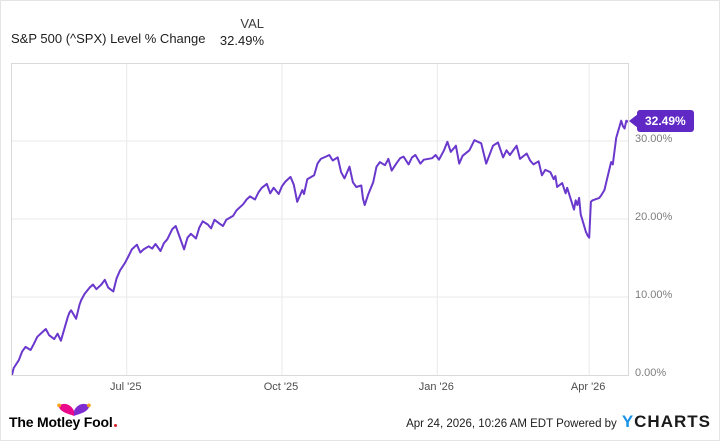  What do you see at coordinates (241, 40) in the screenshot?
I see `value-column-value: 32.49%` at bounding box center [241, 40].